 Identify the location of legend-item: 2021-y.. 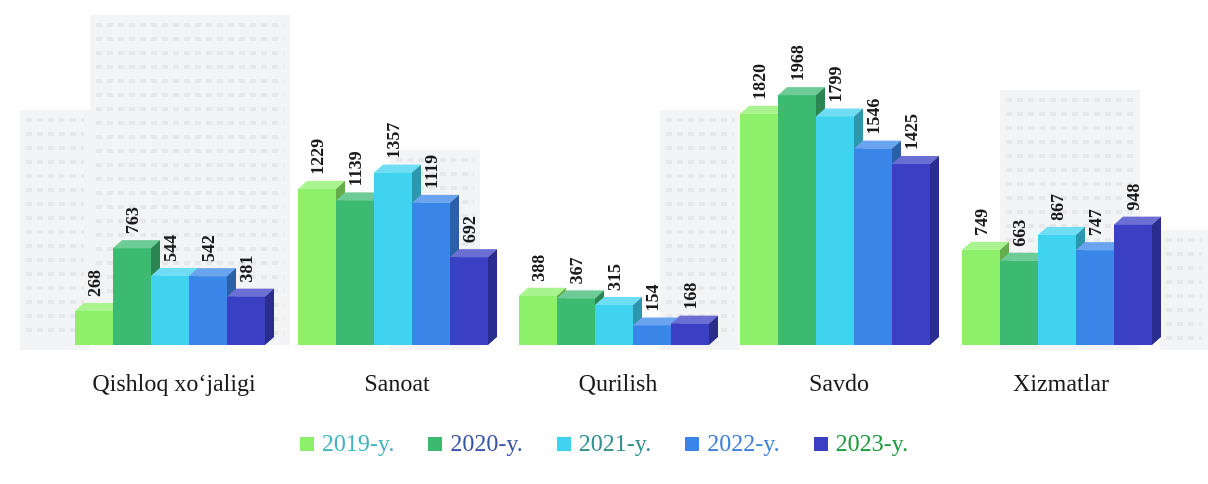
(604, 444).